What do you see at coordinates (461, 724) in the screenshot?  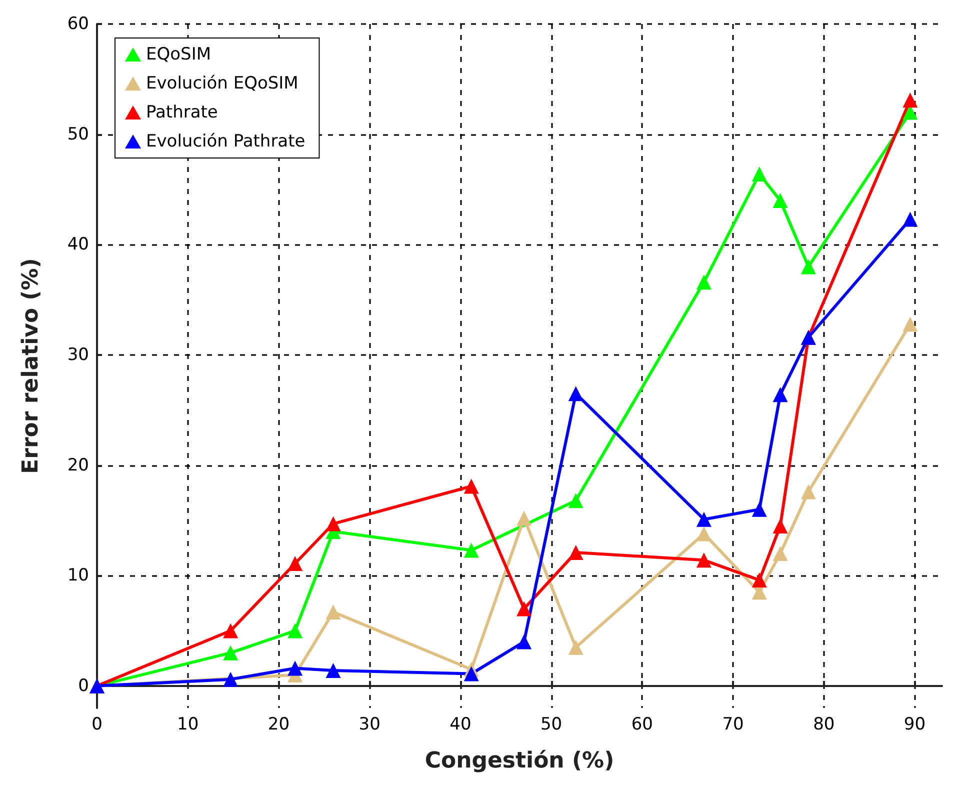 I see `x-tick-label: 40` at bounding box center [461, 724].